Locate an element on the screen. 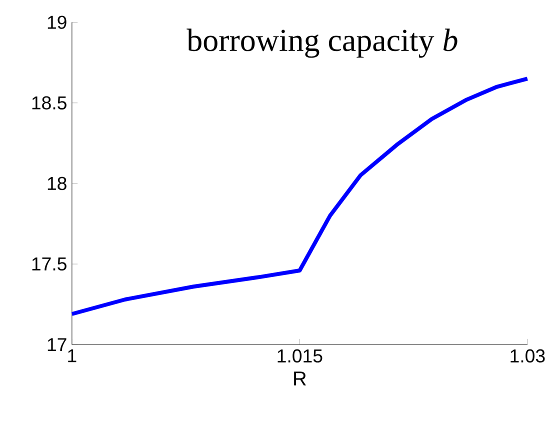 The image size is (550, 425). y-tick-label: 19 is located at coordinates (57, 23).